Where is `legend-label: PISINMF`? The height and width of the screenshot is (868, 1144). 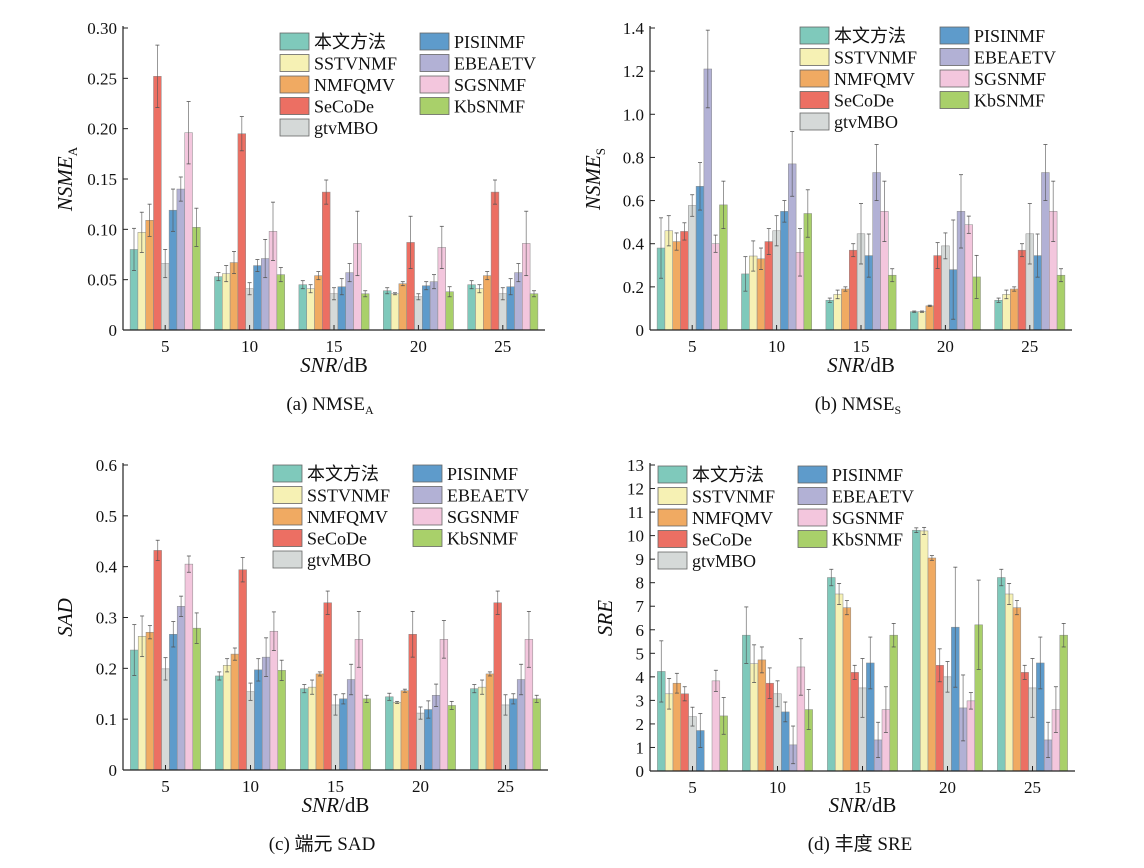
legend-label: PISINMF is located at coordinates (867, 475).